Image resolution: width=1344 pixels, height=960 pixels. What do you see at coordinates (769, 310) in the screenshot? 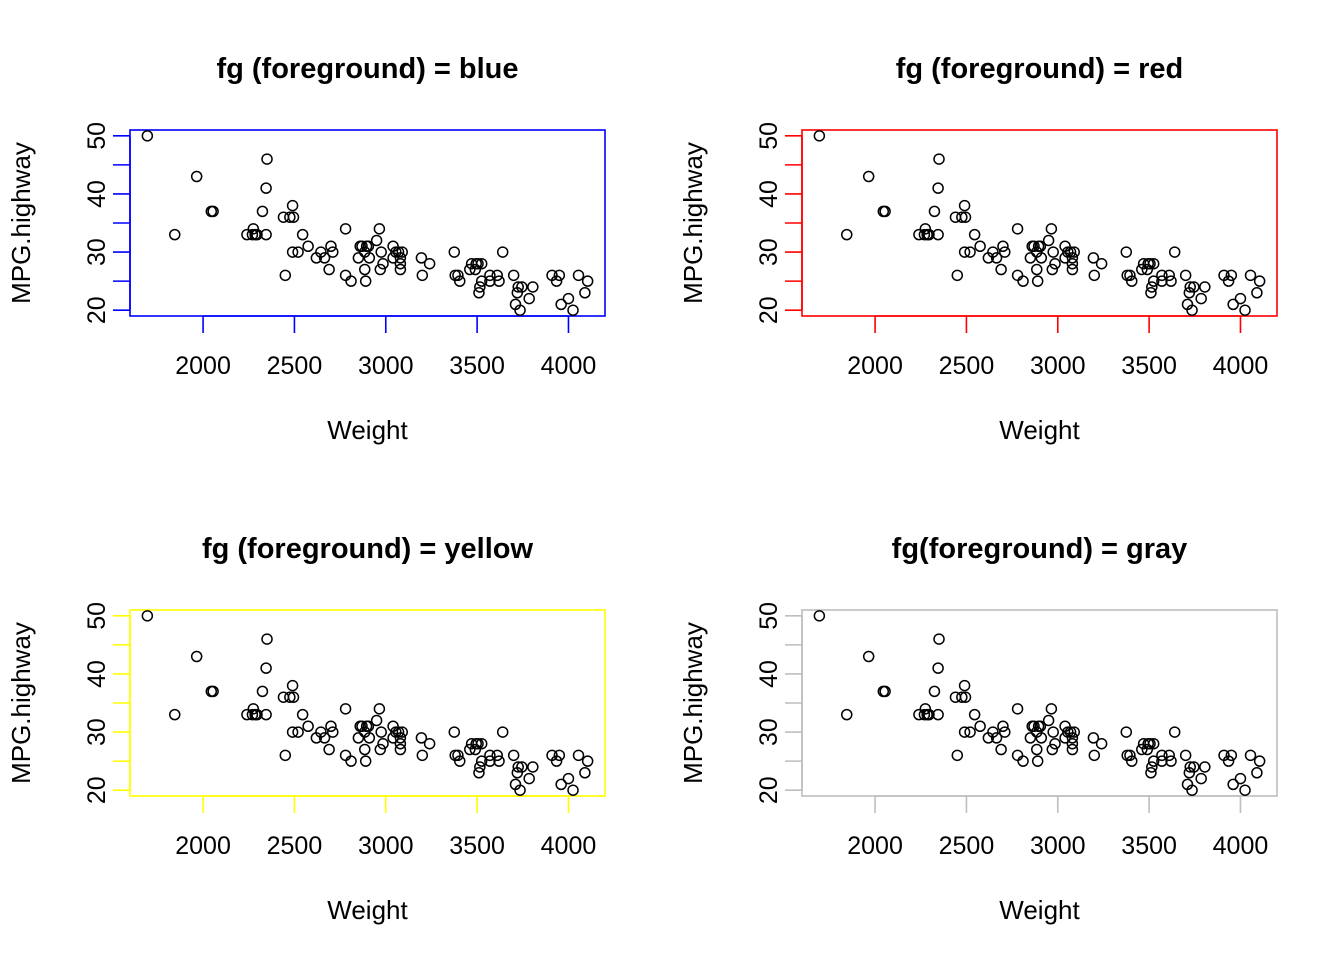
I see `y-tick-label: 20` at bounding box center [769, 310].